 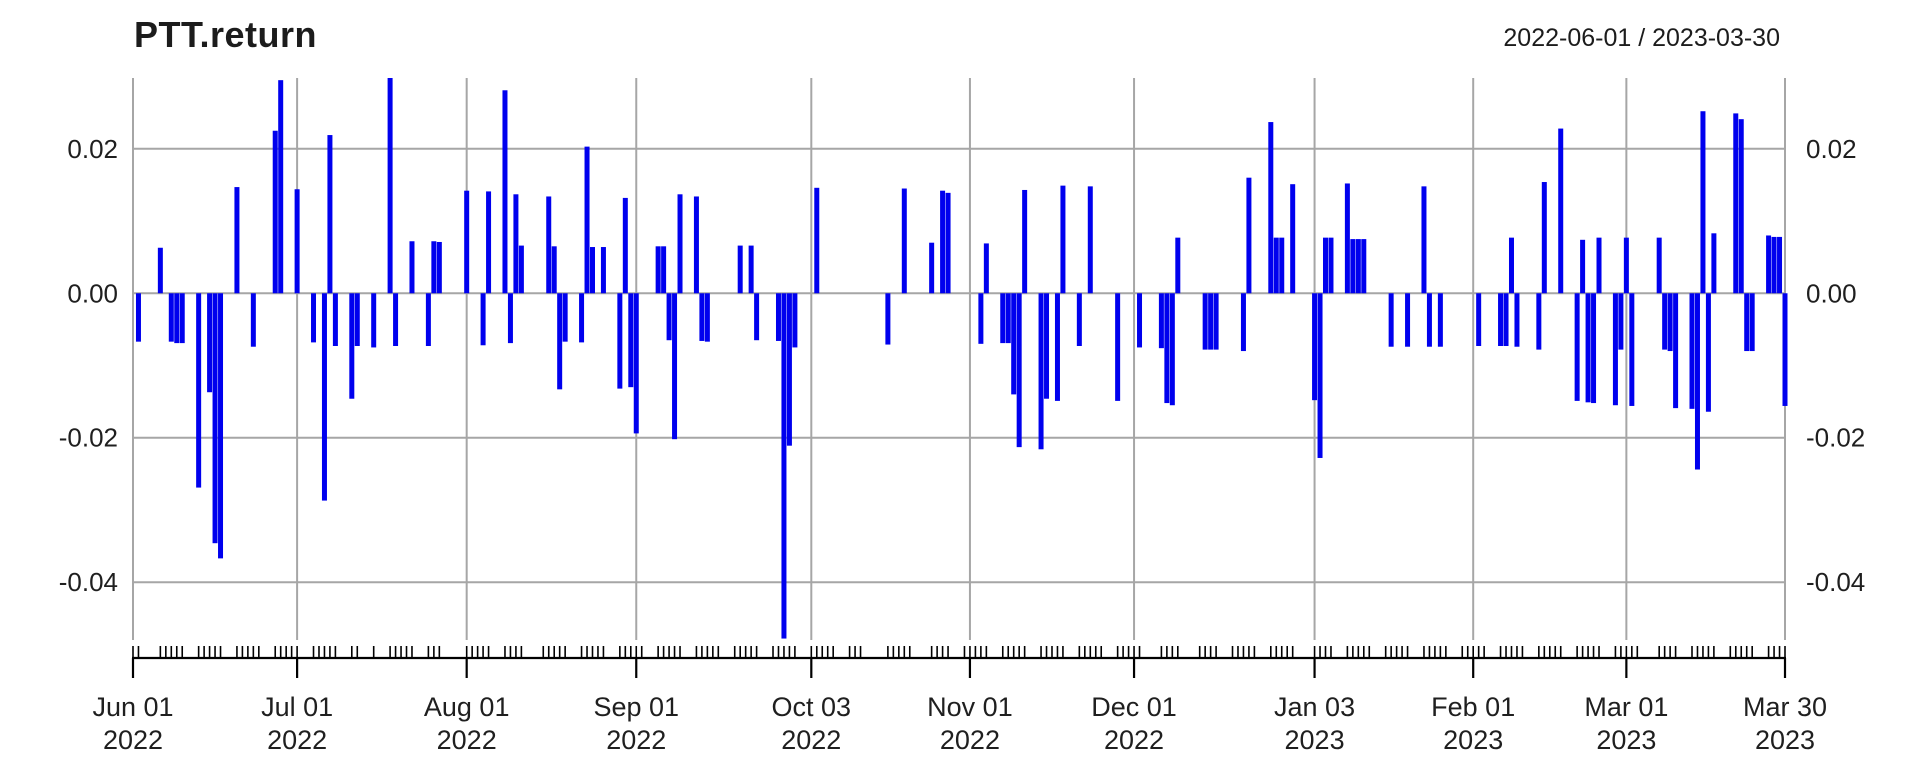 I want to click on x-tick-label: Mar 01, so click(x=1626, y=707).